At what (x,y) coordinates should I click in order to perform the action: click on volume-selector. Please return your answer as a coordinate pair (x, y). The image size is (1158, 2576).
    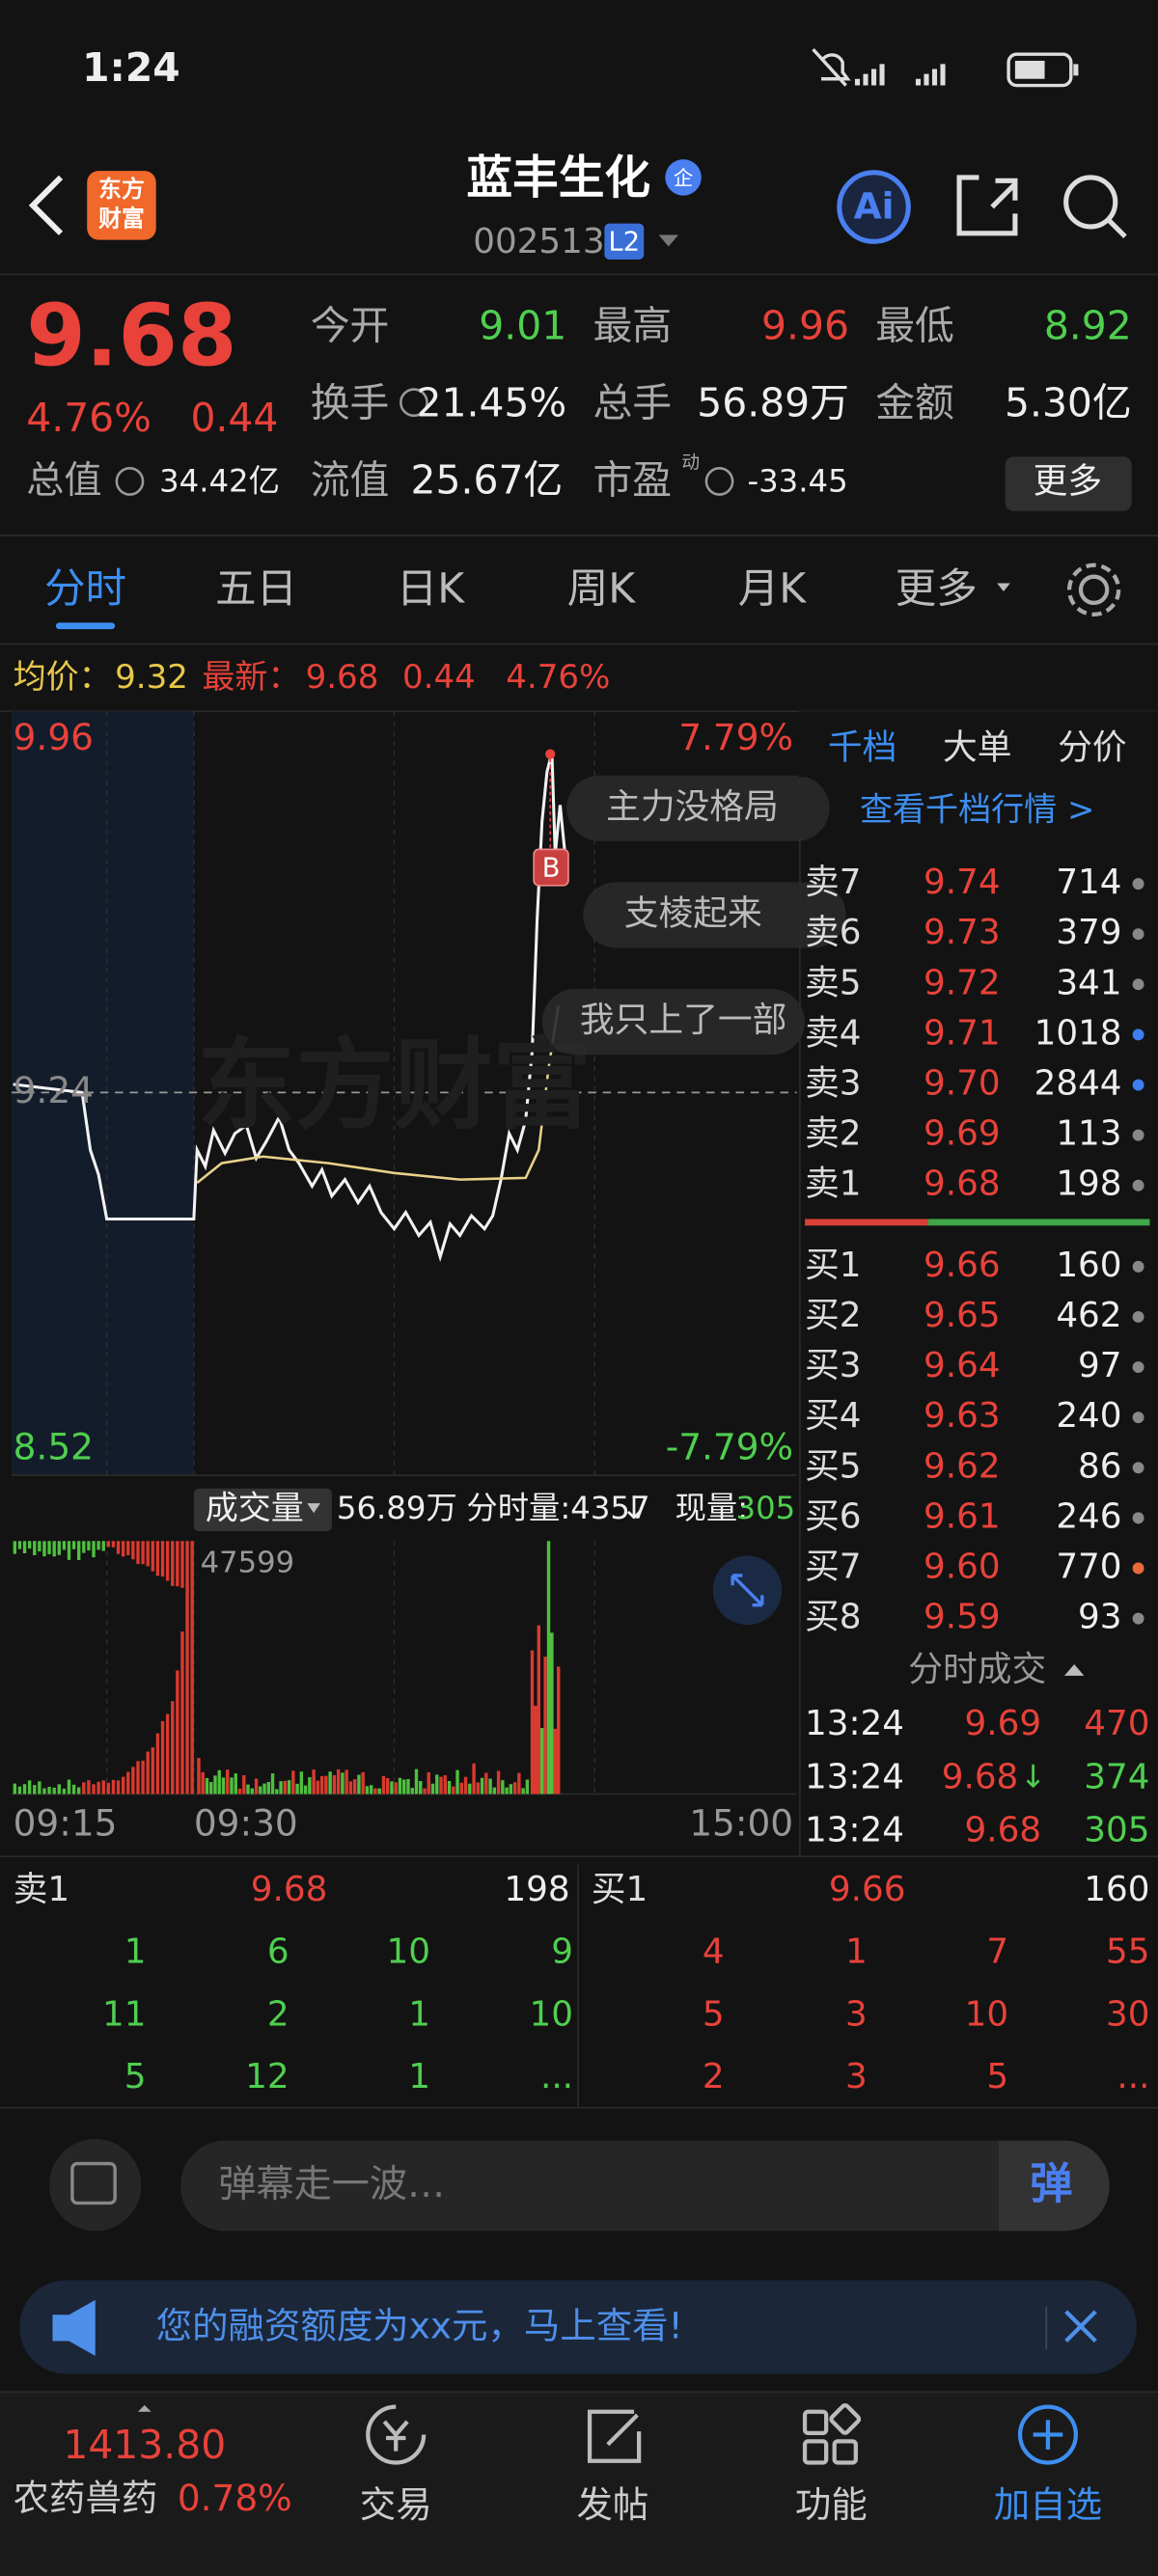
    Looking at the image, I should click on (262, 1510).